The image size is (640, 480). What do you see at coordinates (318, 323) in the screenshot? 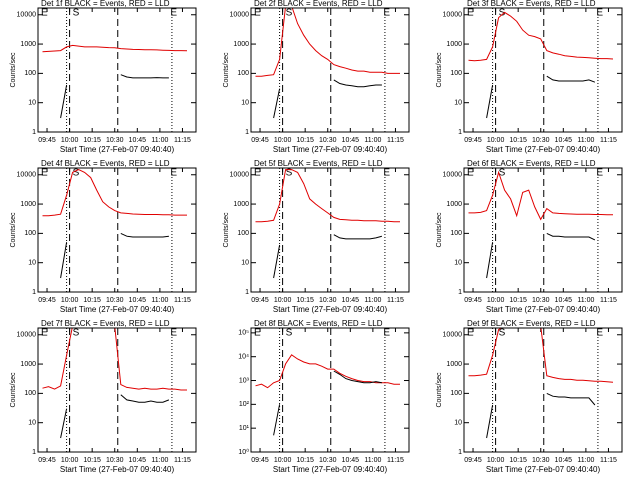
I see `chart-title: Det 8f BLACK = Events, RED = LLD` at bounding box center [318, 323].